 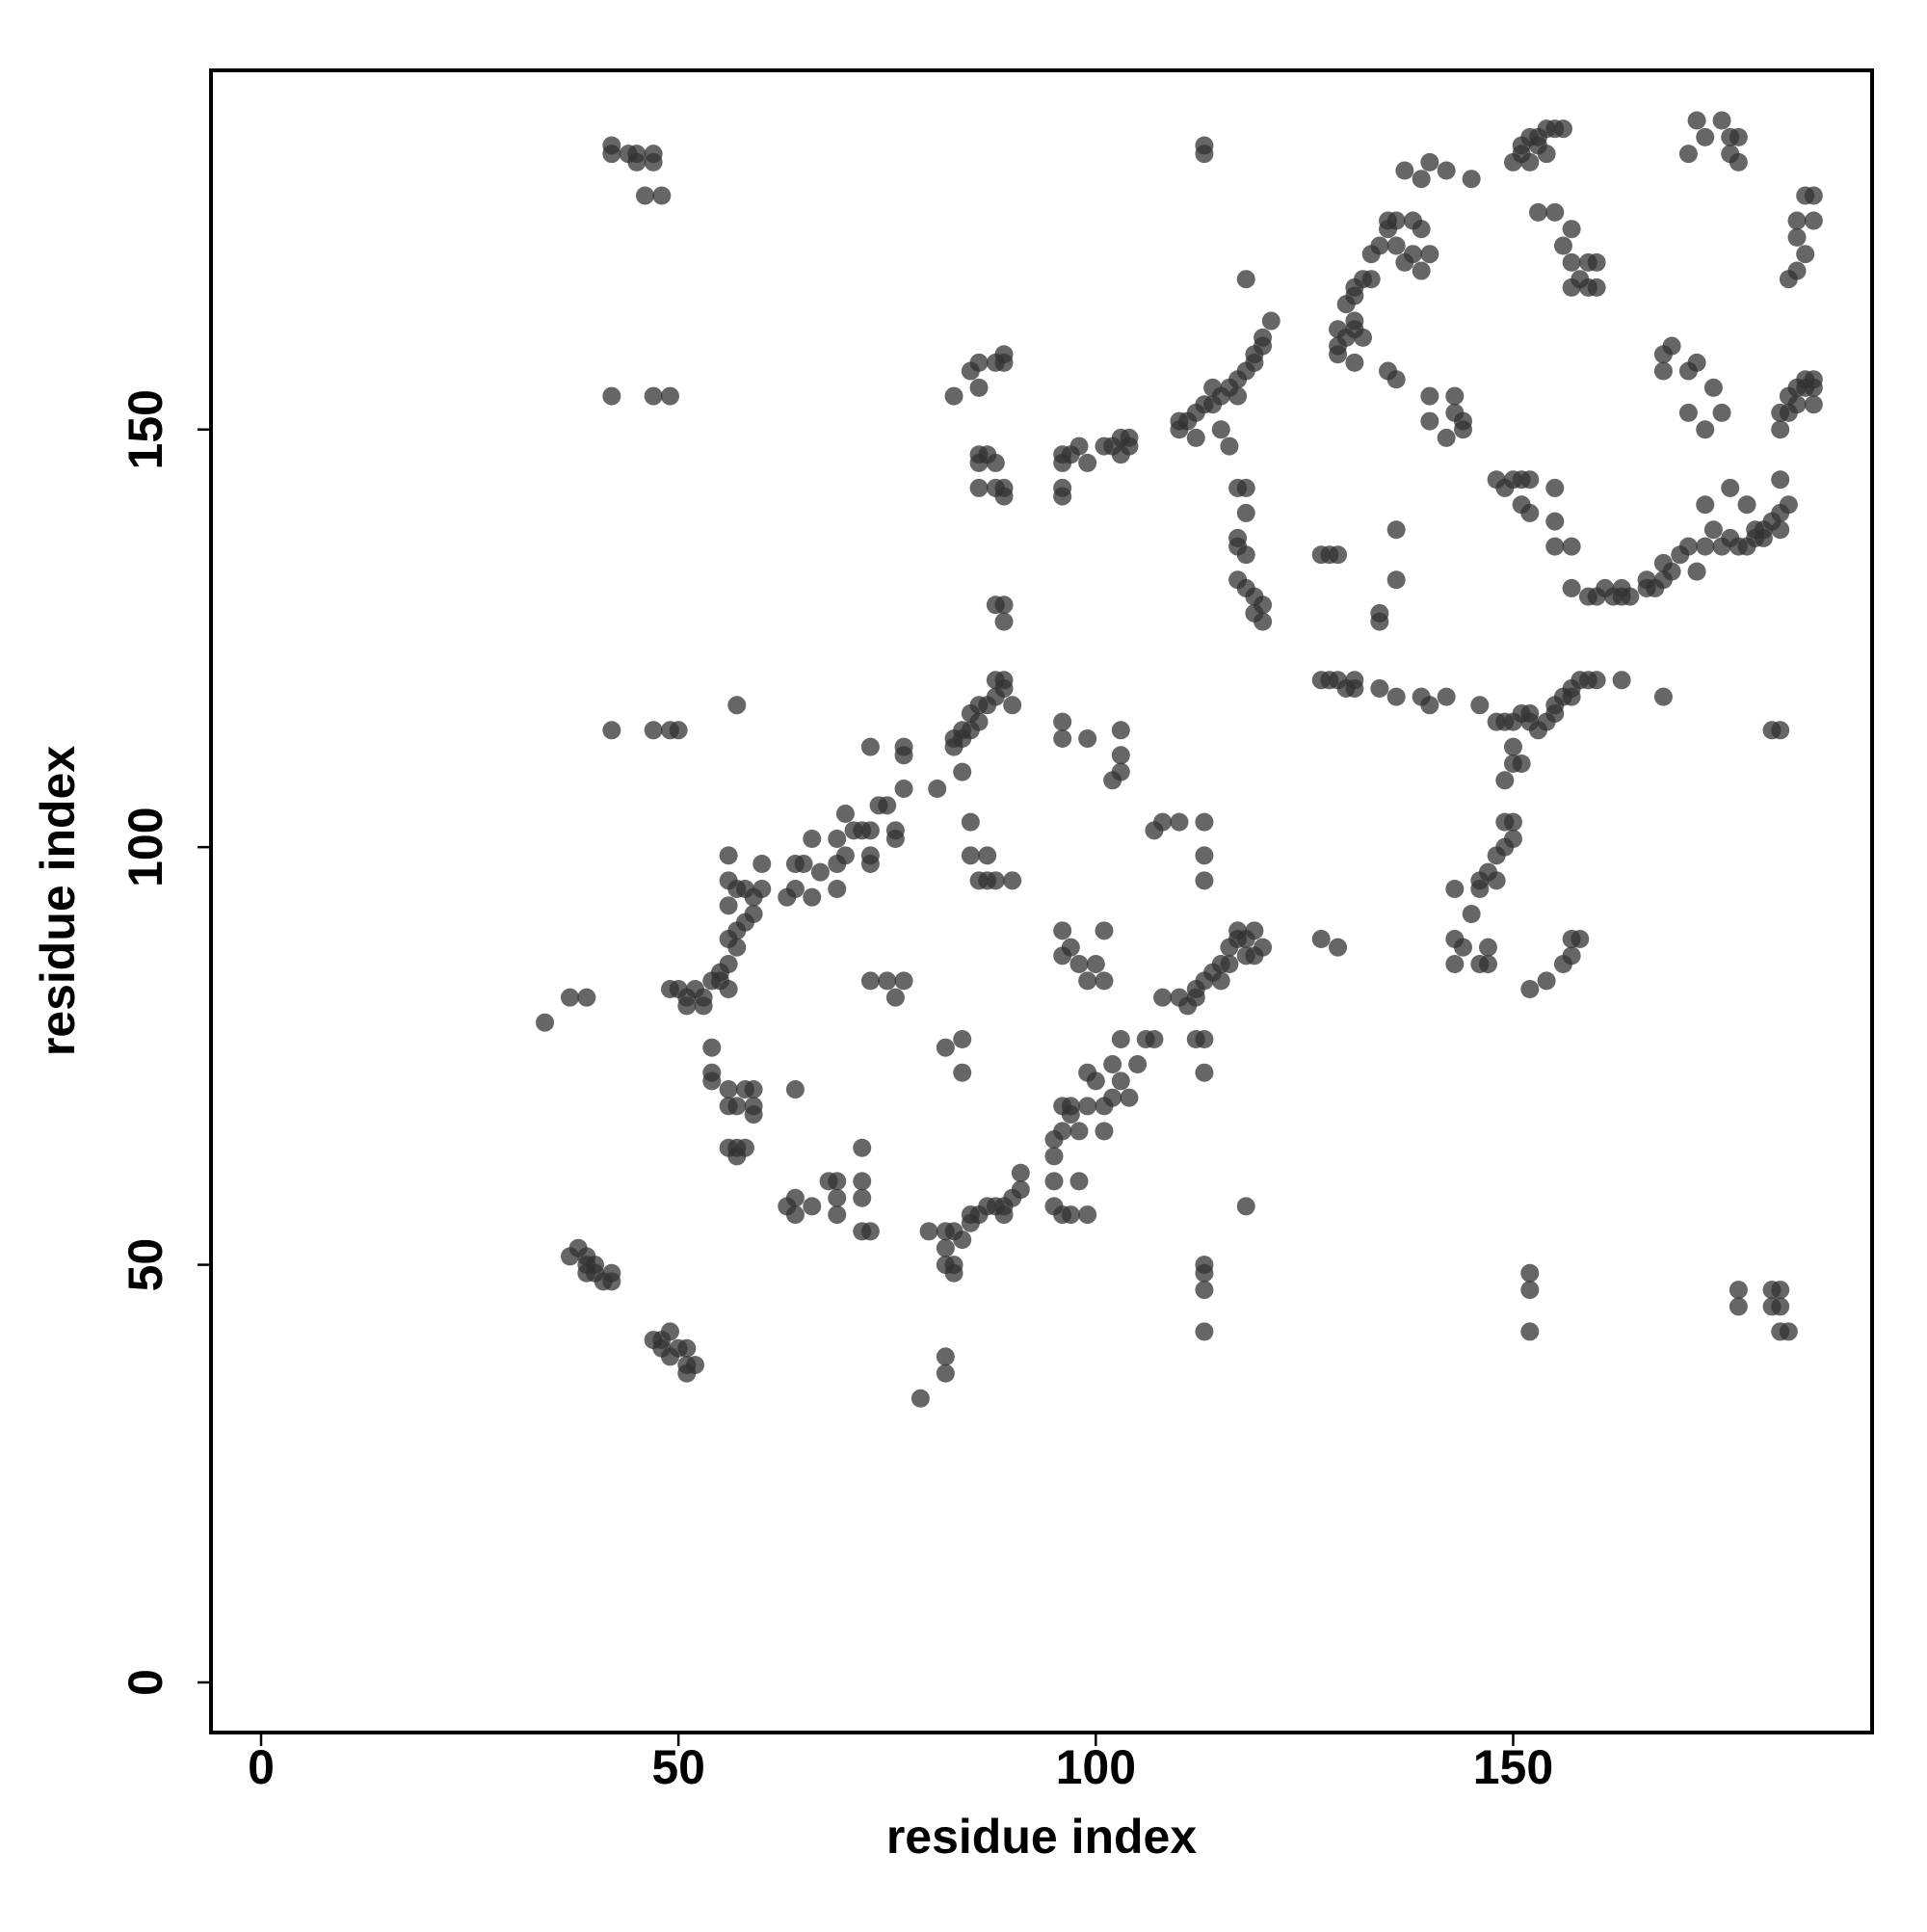 I want to click on x-tick-label: 150, so click(x=1513, y=1767).